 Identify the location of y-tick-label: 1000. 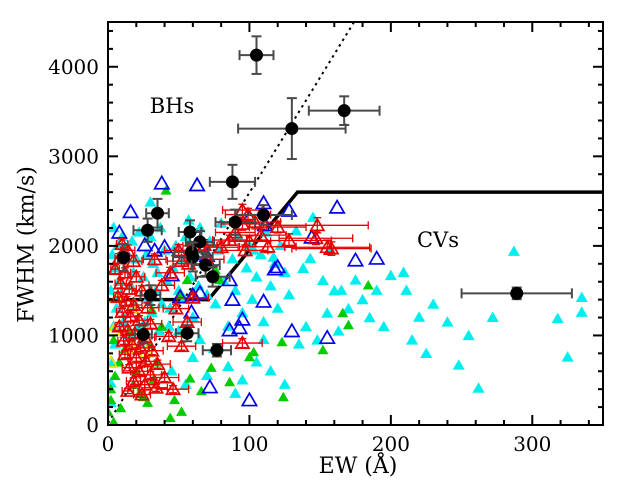
(73, 335).